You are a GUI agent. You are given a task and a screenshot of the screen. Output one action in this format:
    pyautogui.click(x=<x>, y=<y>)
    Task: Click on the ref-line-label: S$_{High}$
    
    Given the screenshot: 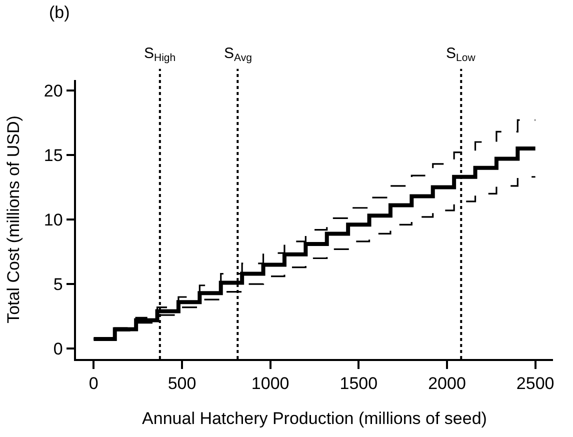 What is the action you would take?
    pyautogui.click(x=160, y=54)
    